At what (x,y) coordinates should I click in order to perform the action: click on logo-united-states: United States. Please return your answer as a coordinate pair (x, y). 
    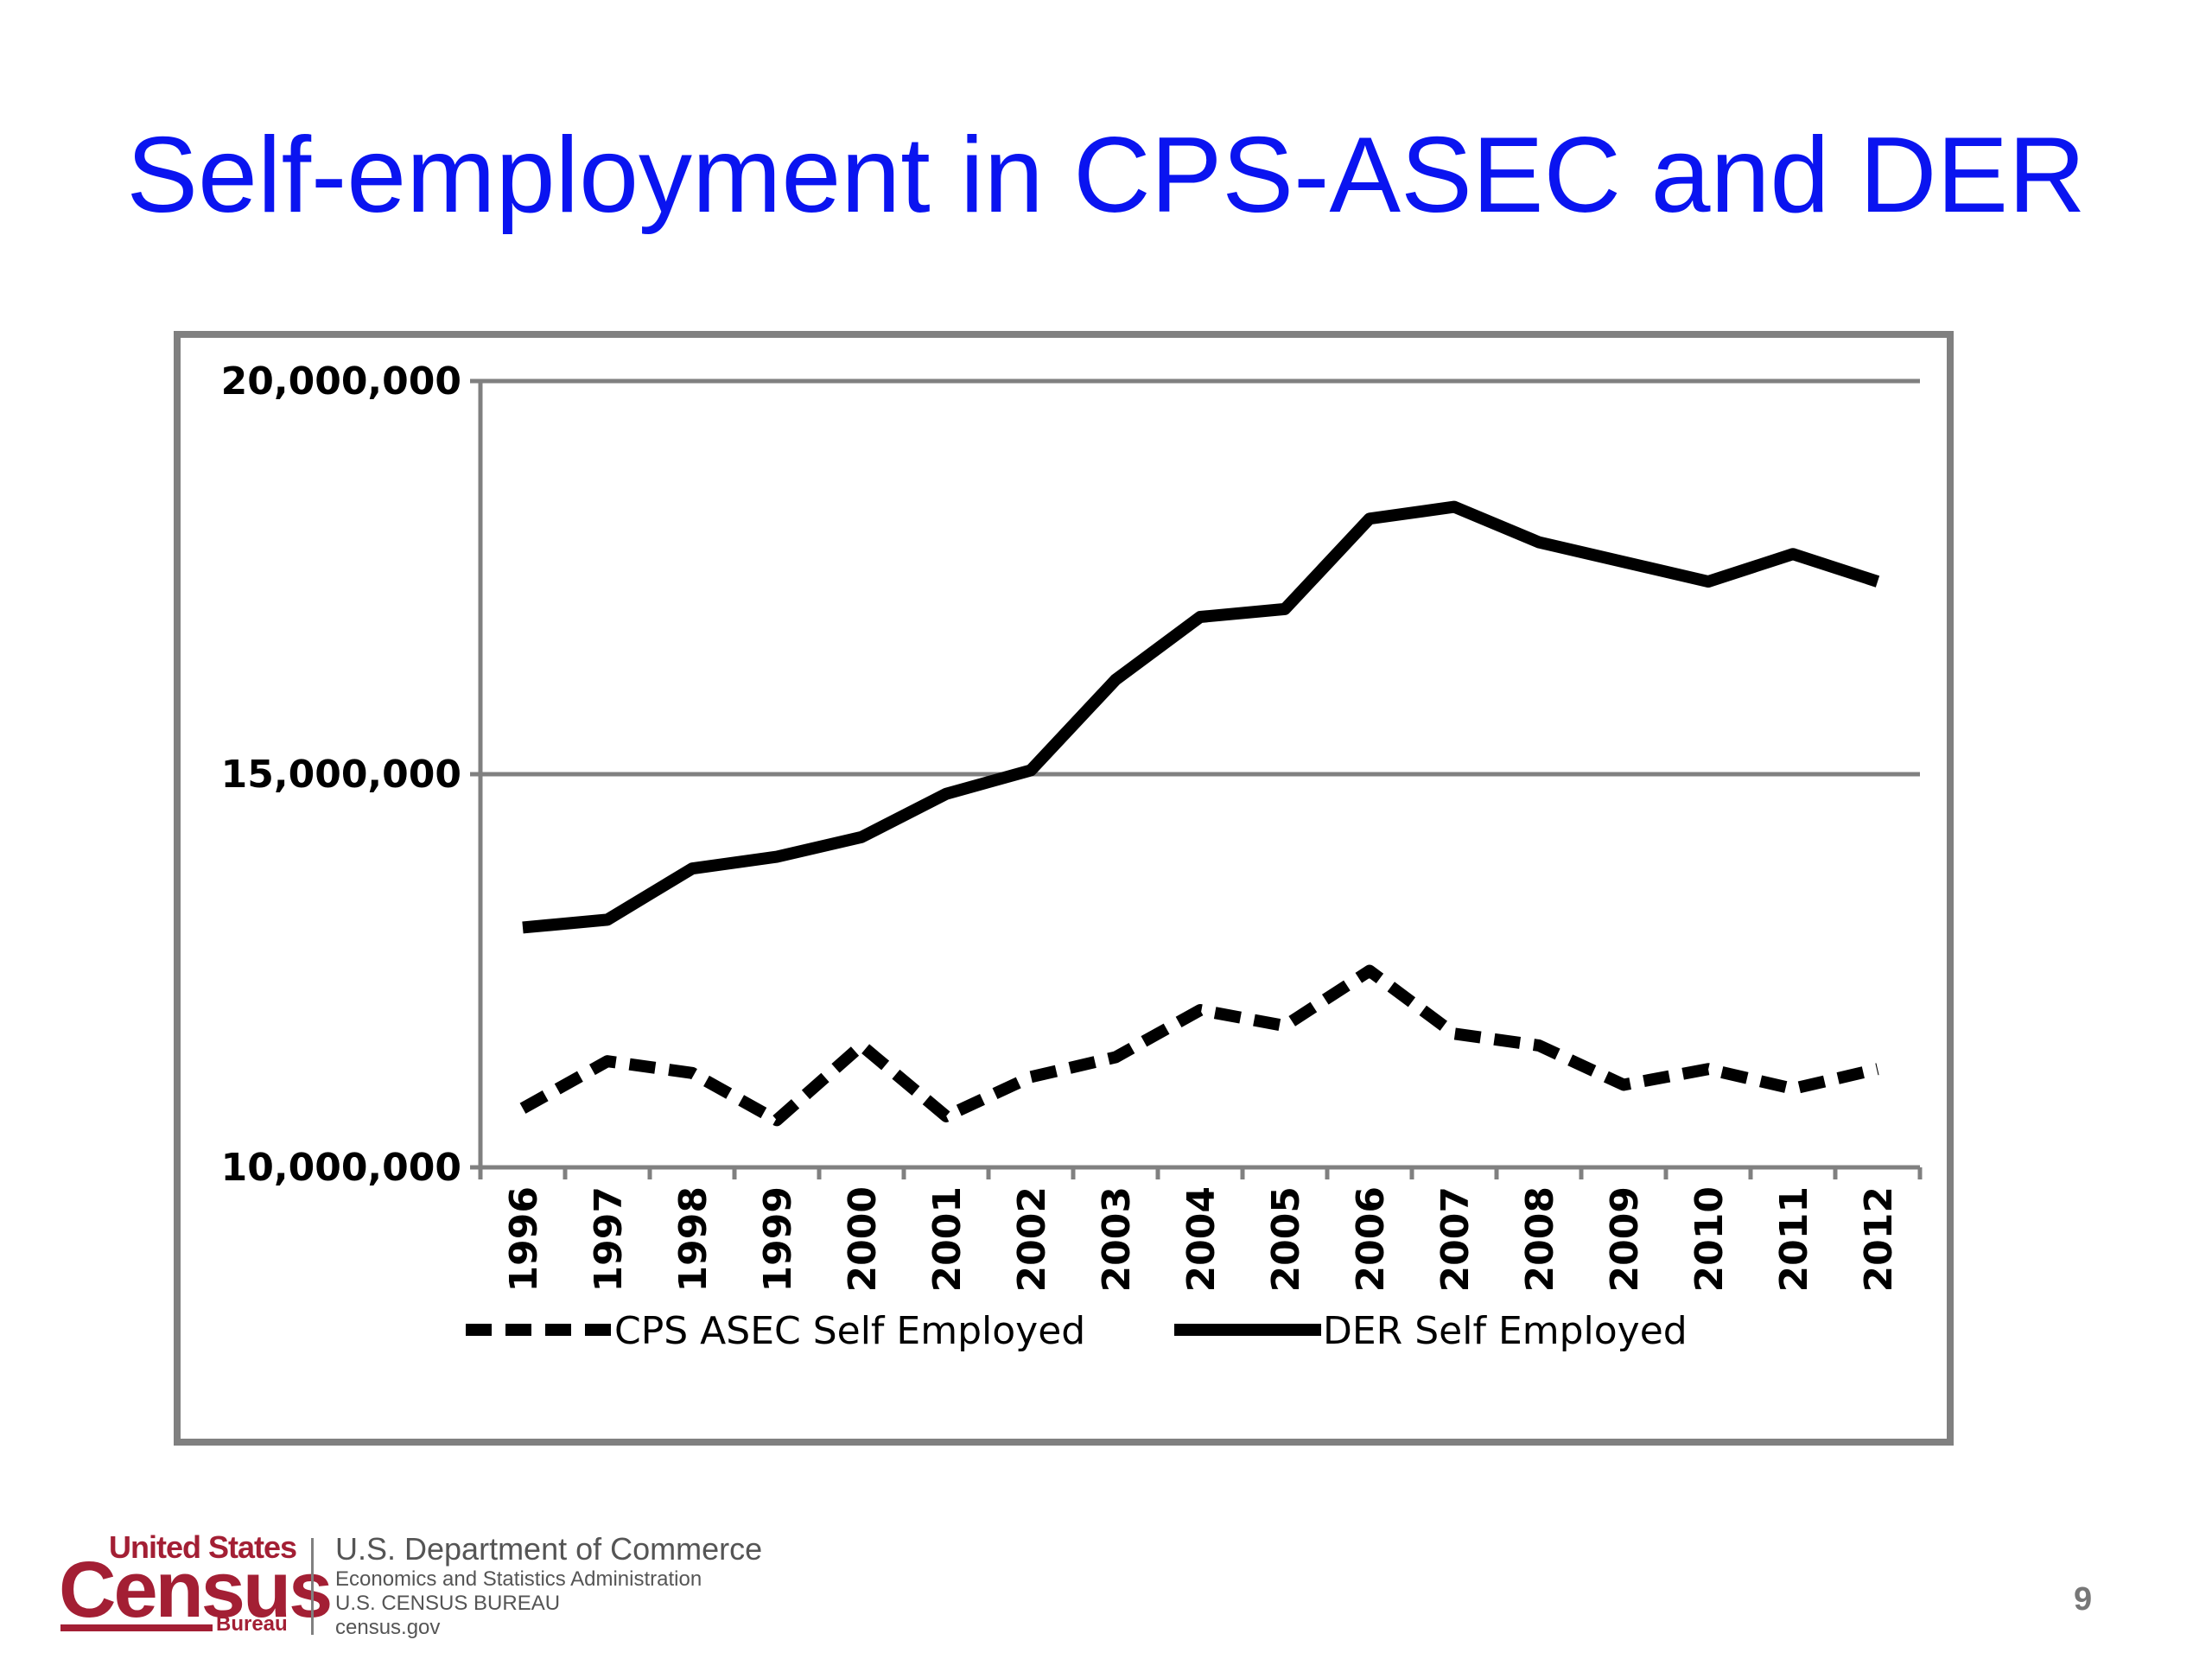
    Looking at the image, I should click on (203, 1547).